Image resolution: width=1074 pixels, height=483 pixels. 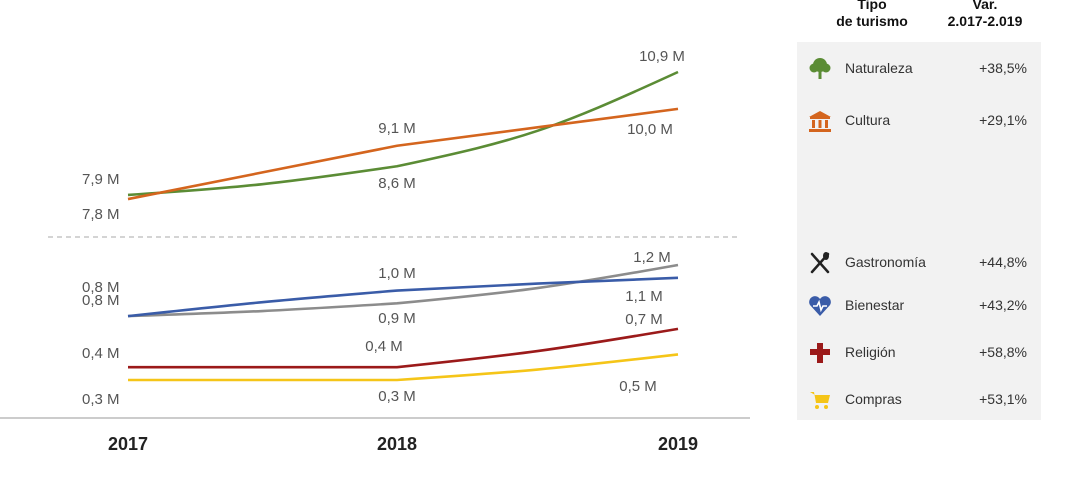 I want to click on data-label: 10,0 M, so click(x=650, y=129).